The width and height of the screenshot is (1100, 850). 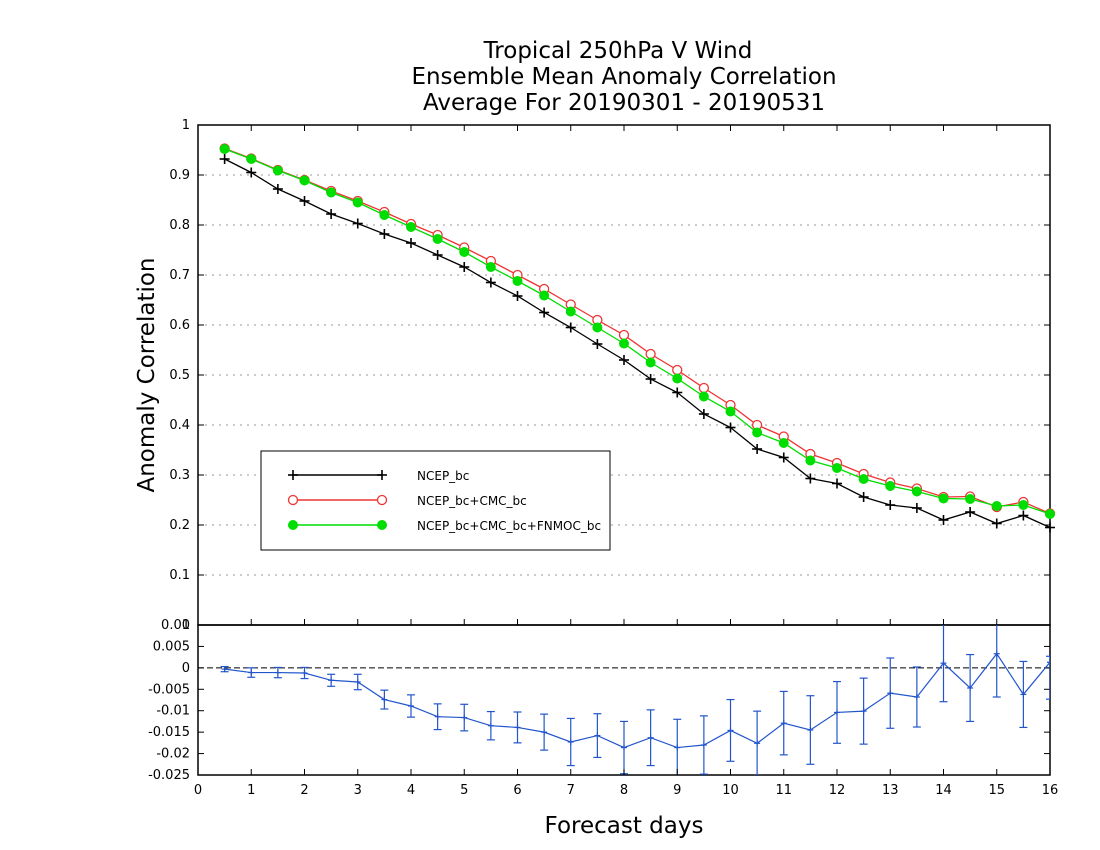 I want to click on title-line-2: Ensemble Mean Anomaly Correlation, so click(x=623, y=77).